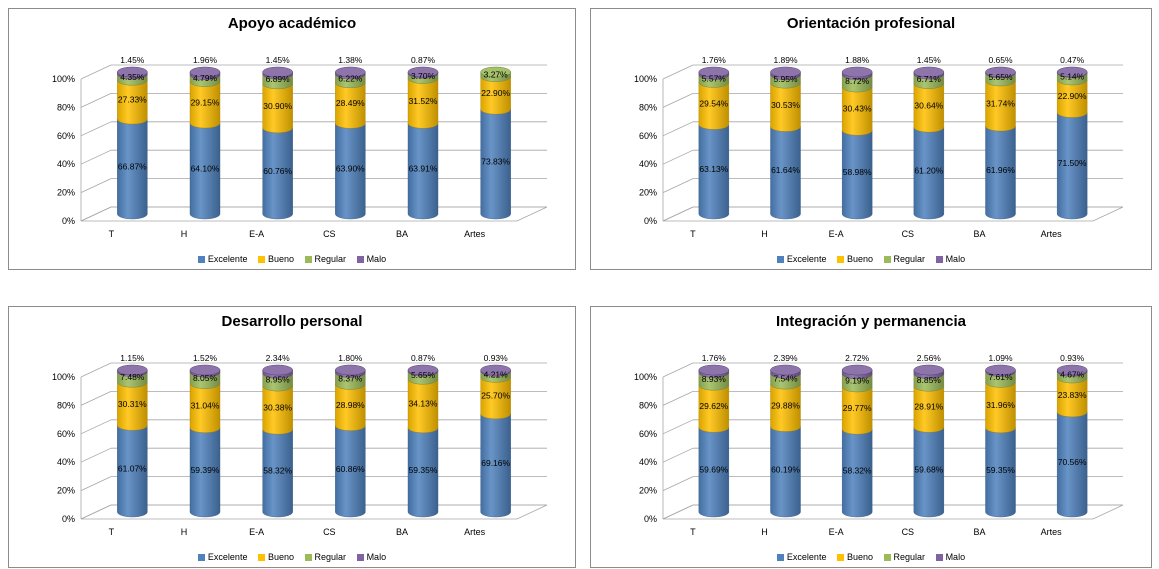 This screenshot has width=1159, height=569. Describe the element at coordinates (1052, 234) in the screenshot. I see `x-tick-label: Artes` at that location.